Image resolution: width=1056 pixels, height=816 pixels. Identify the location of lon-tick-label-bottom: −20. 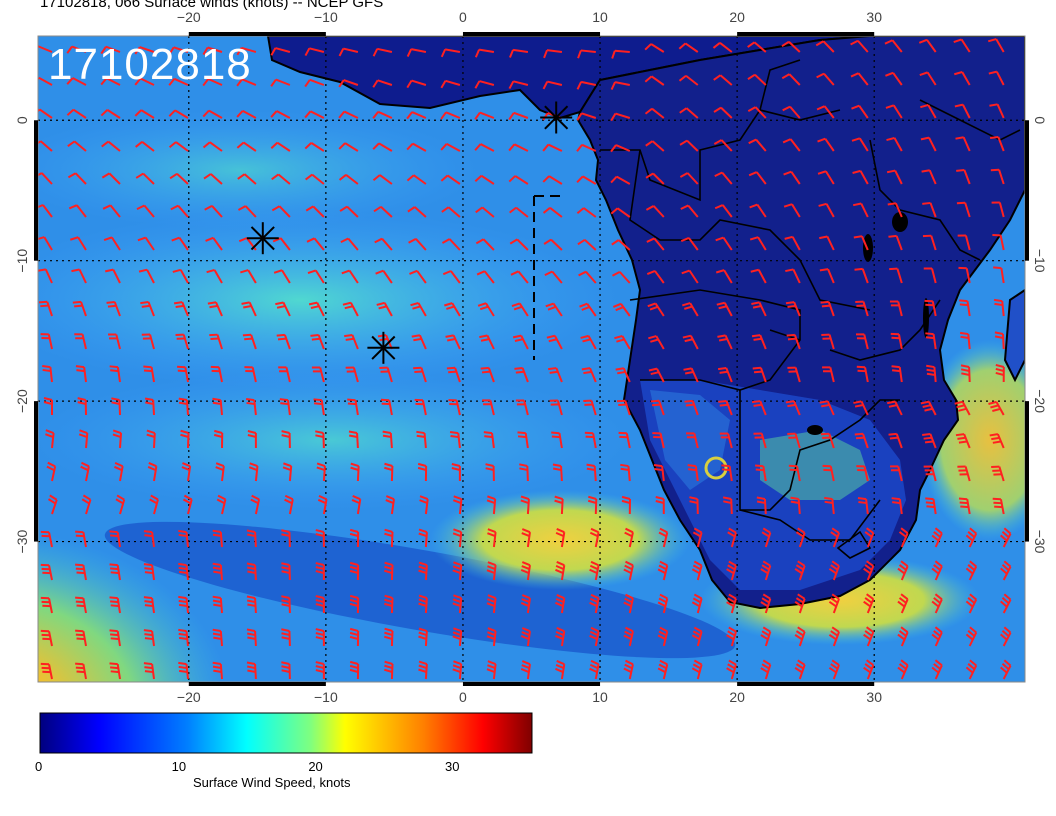
(189, 697).